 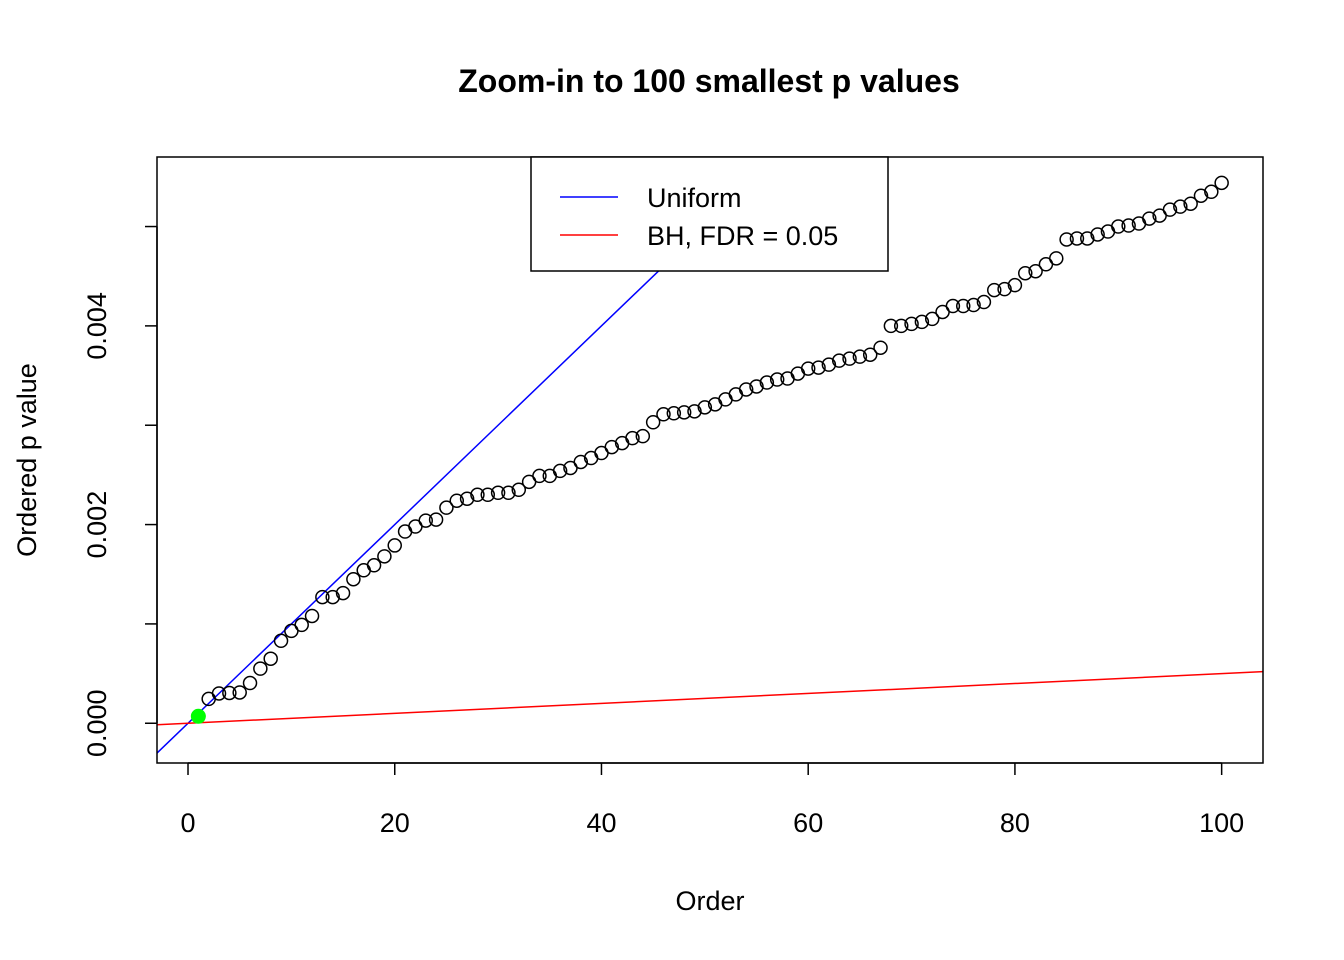 What do you see at coordinates (708, 81) in the screenshot?
I see `chart-title: Zoom-in to 100 smallest p values` at bounding box center [708, 81].